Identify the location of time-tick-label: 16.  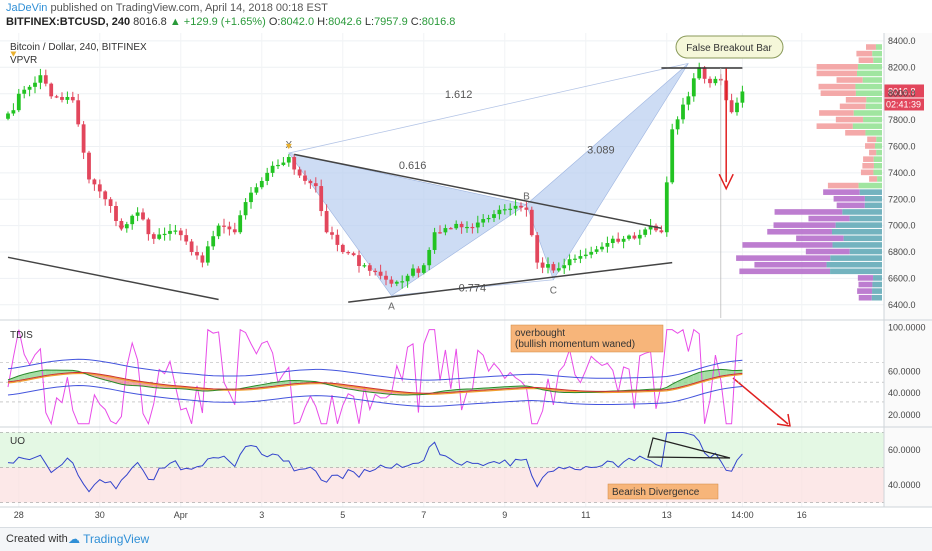
(802, 515).